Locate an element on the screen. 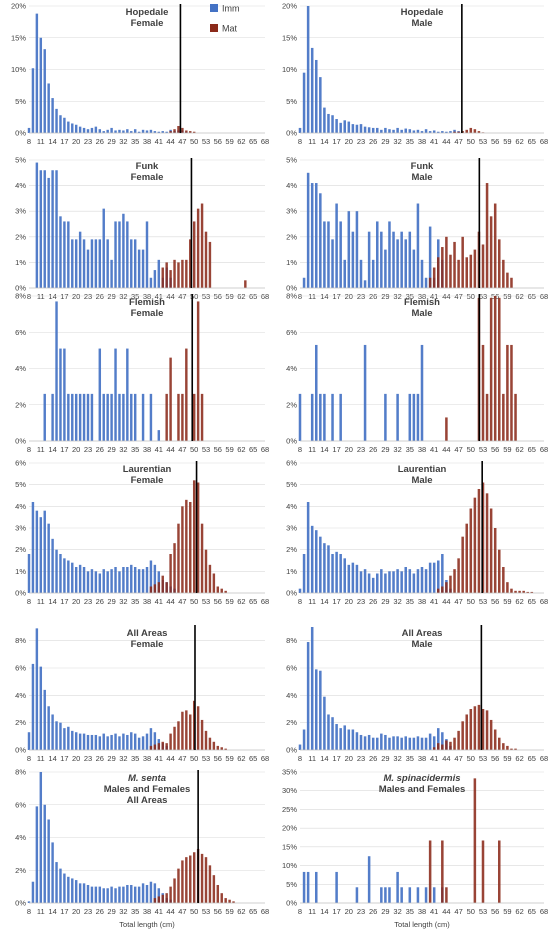  y-tick-label: 4% is located at coordinates (20, 506).